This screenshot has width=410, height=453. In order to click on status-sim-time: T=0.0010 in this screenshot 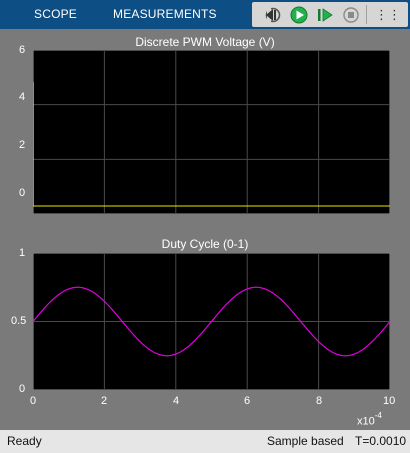, I will do `click(381, 441)`.